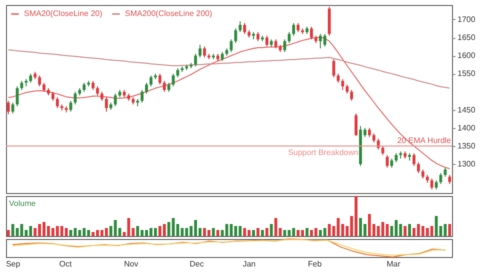 The width and height of the screenshot is (500, 280). I want to click on y-tick-label: 1450, so click(467, 109).